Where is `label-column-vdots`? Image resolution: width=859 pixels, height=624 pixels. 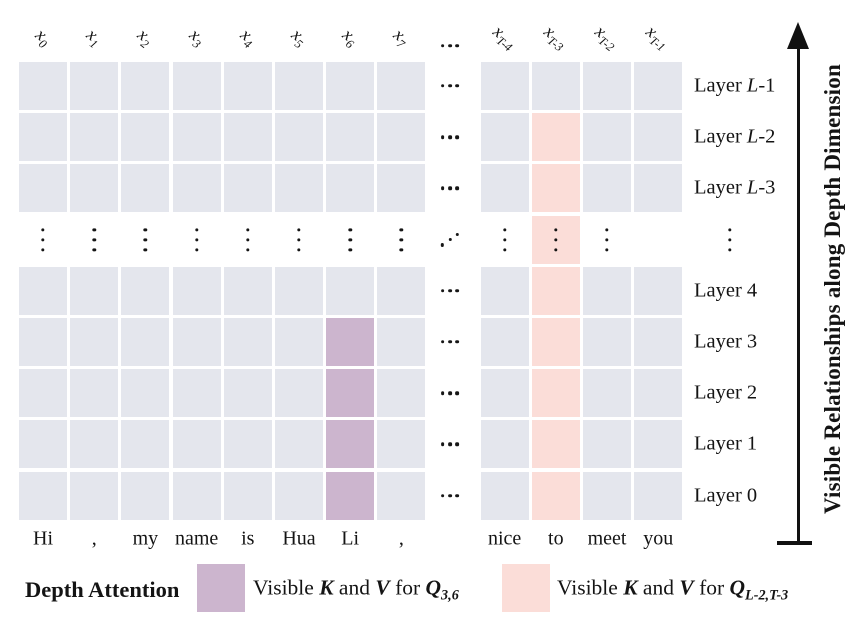 label-column-vdots is located at coordinates (730, 239).